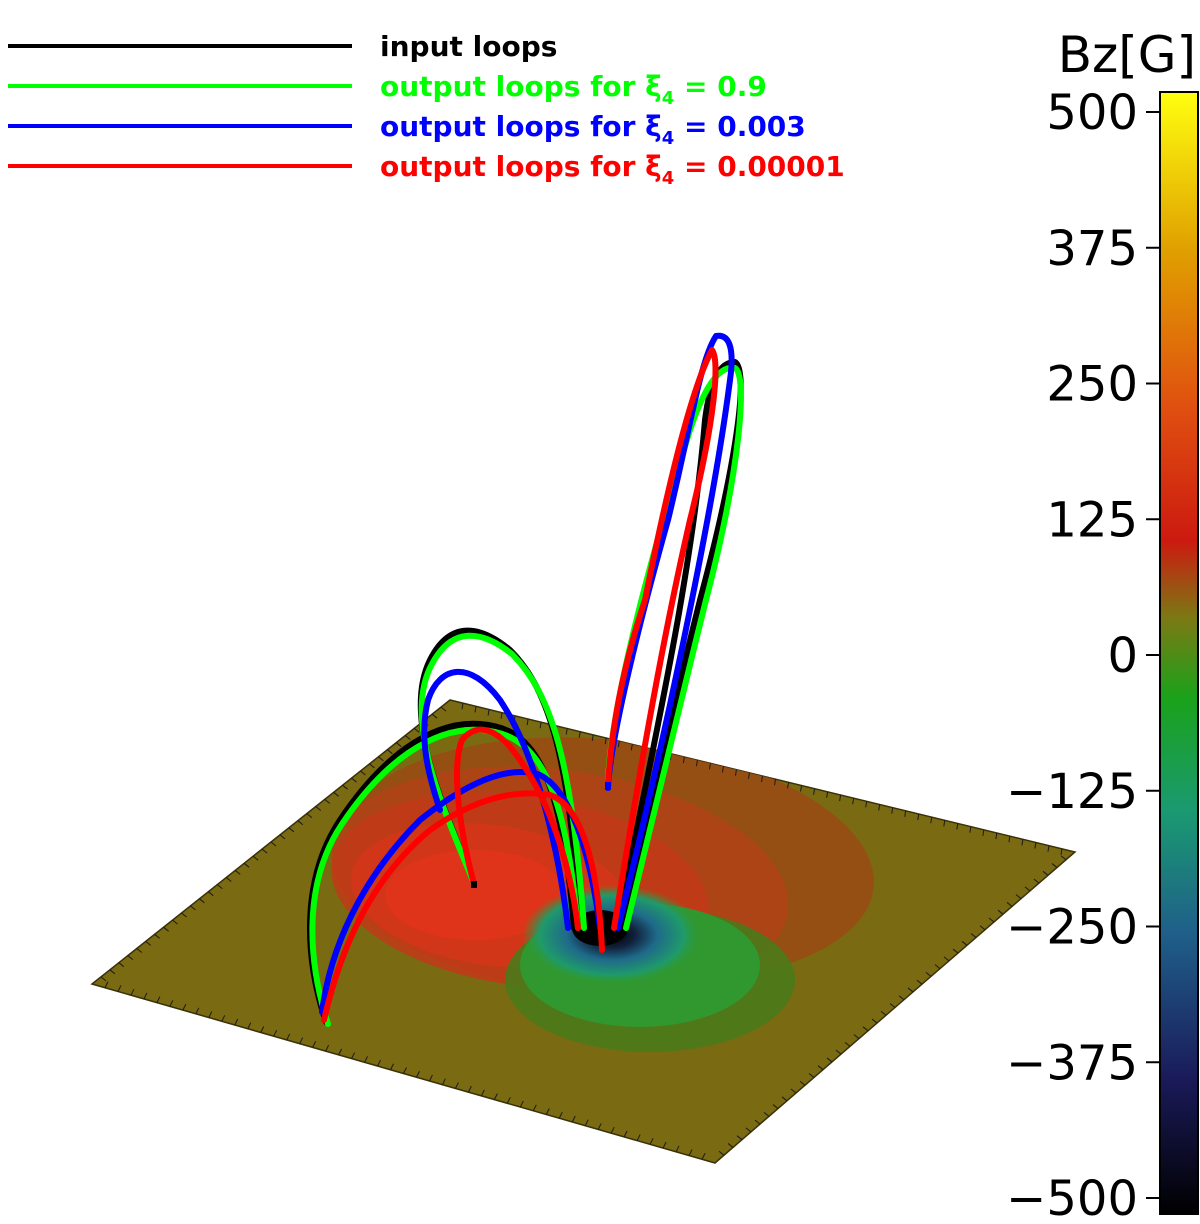 This screenshot has width=1200, height=1224. What do you see at coordinates (1092, 249) in the screenshot?
I see `colorbar-tick-label: 375` at bounding box center [1092, 249].